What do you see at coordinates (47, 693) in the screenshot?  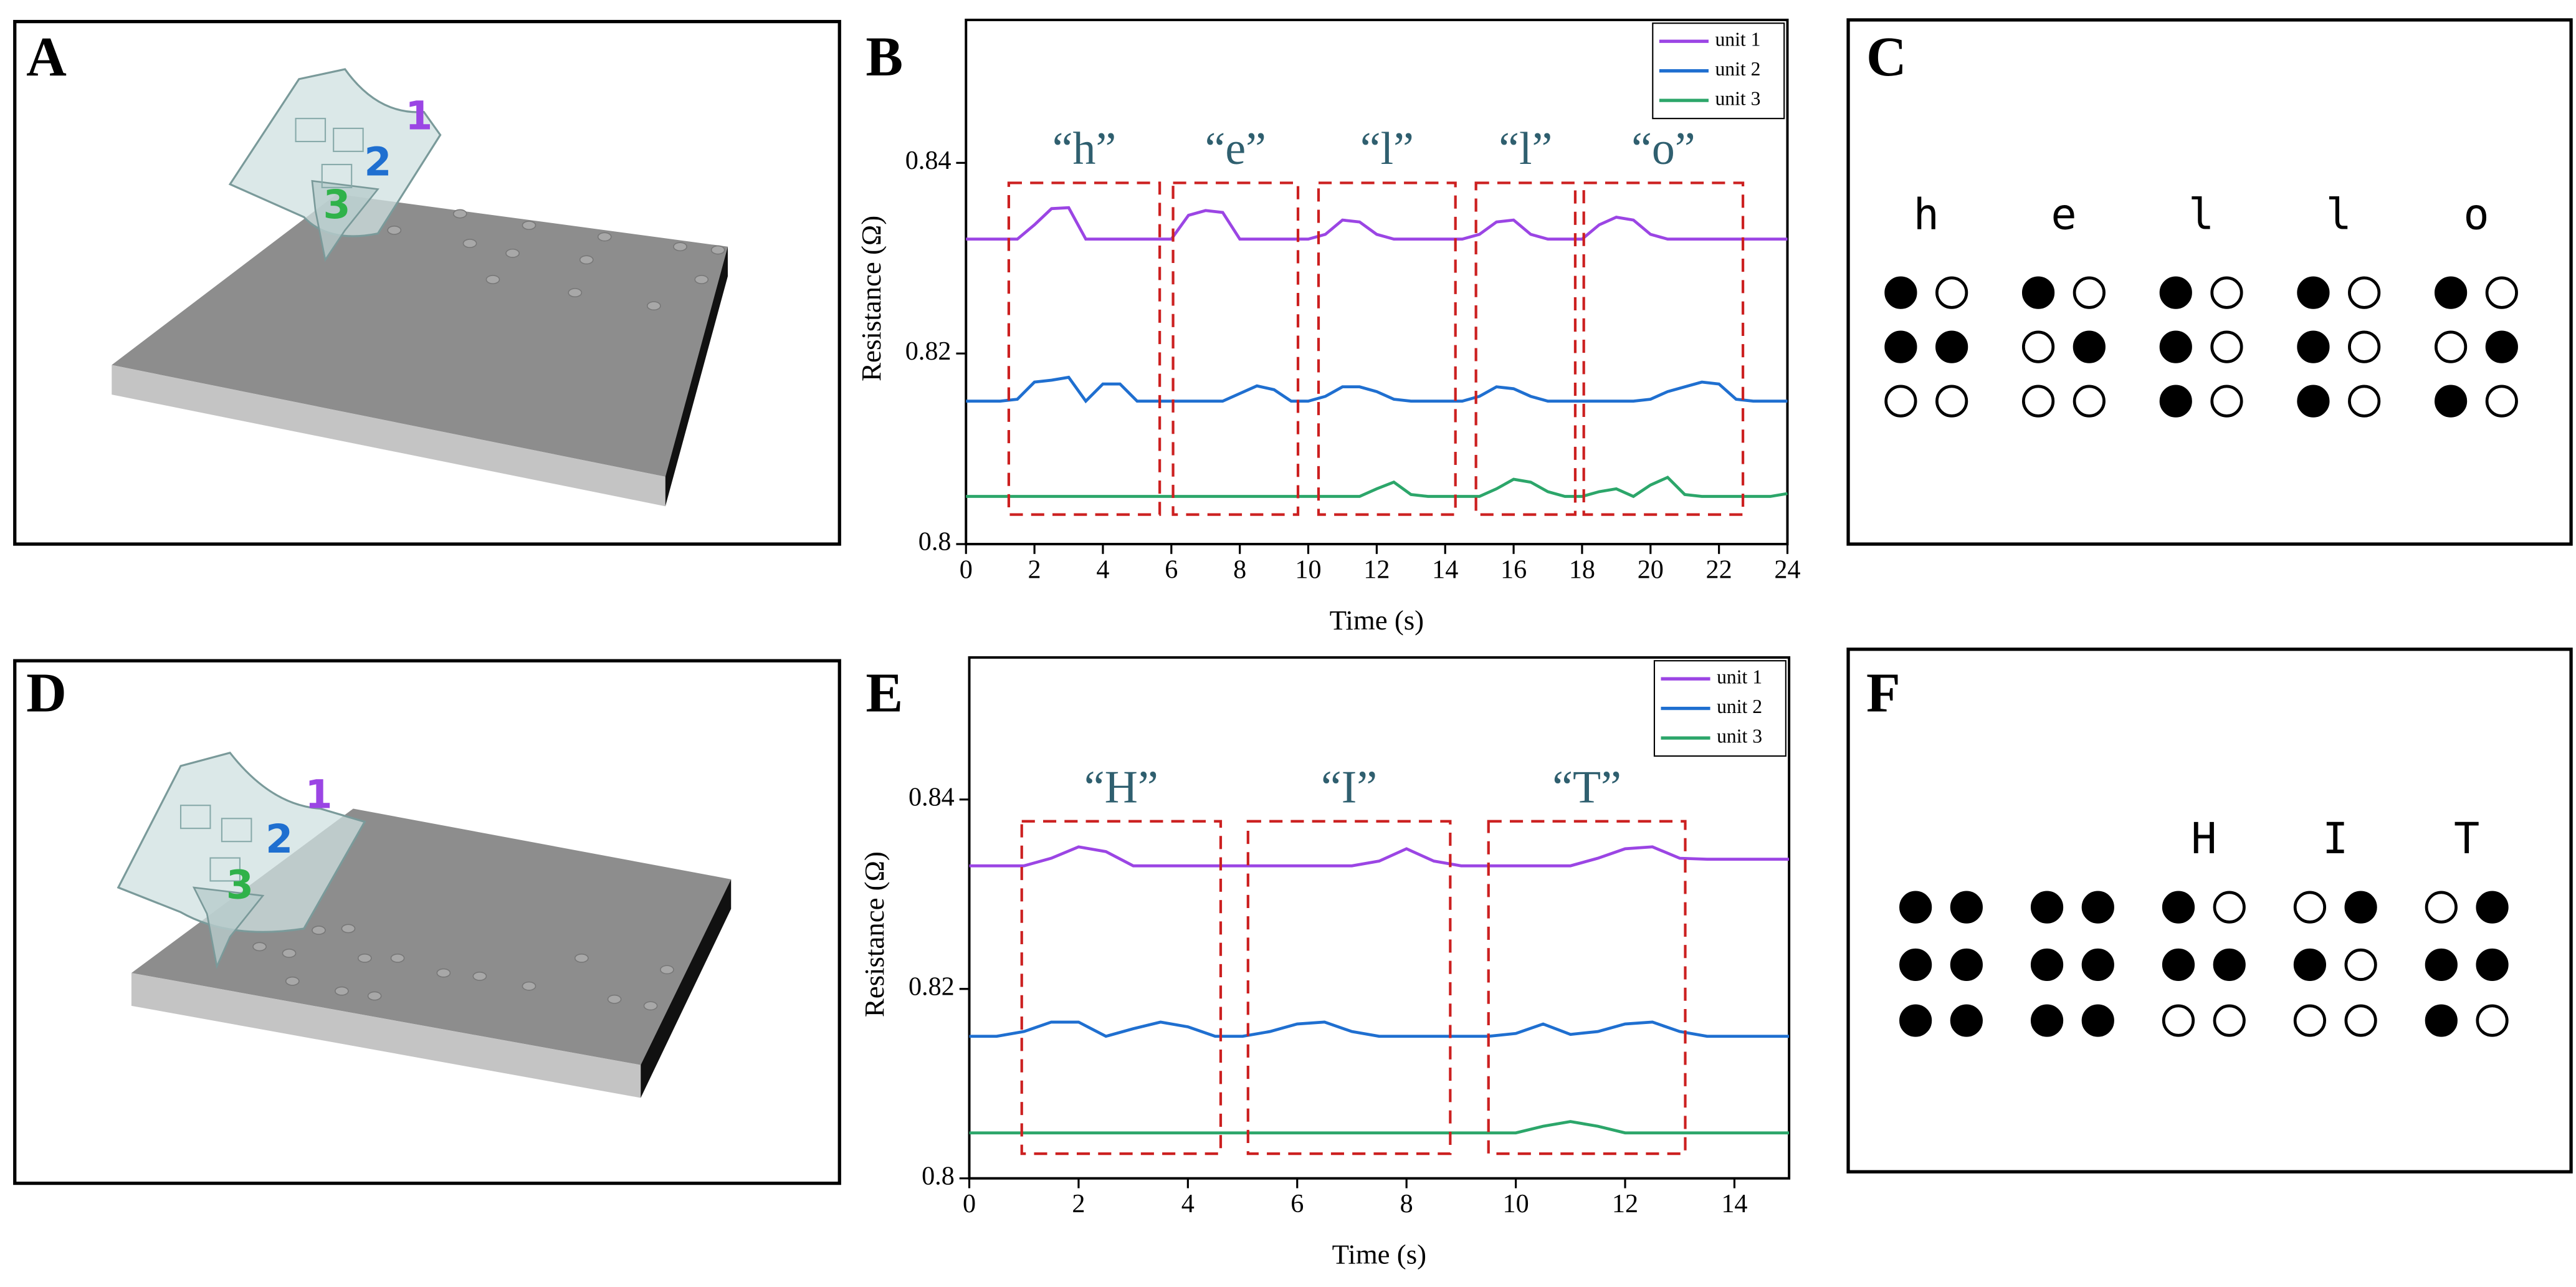 I see `panel-label: D` at bounding box center [47, 693].